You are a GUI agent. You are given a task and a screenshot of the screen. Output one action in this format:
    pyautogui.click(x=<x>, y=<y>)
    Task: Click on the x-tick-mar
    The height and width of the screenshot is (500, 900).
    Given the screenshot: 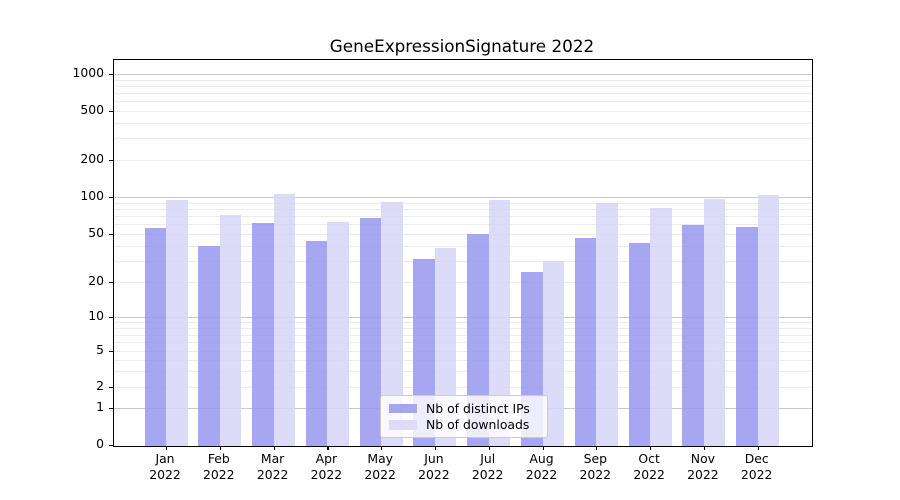 What is the action you would take?
    pyautogui.click(x=274, y=448)
    